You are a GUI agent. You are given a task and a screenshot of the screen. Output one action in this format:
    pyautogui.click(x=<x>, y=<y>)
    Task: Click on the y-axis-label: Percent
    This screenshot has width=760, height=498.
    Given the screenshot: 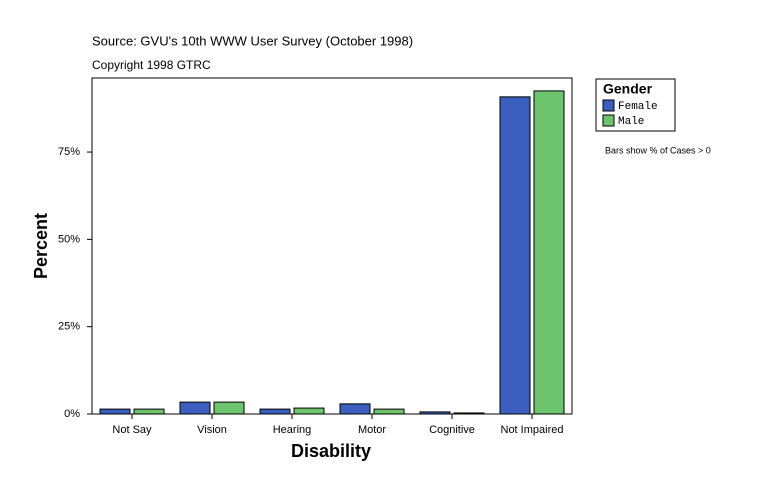 What is the action you would take?
    pyautogui.click(x=41, y=246)
    